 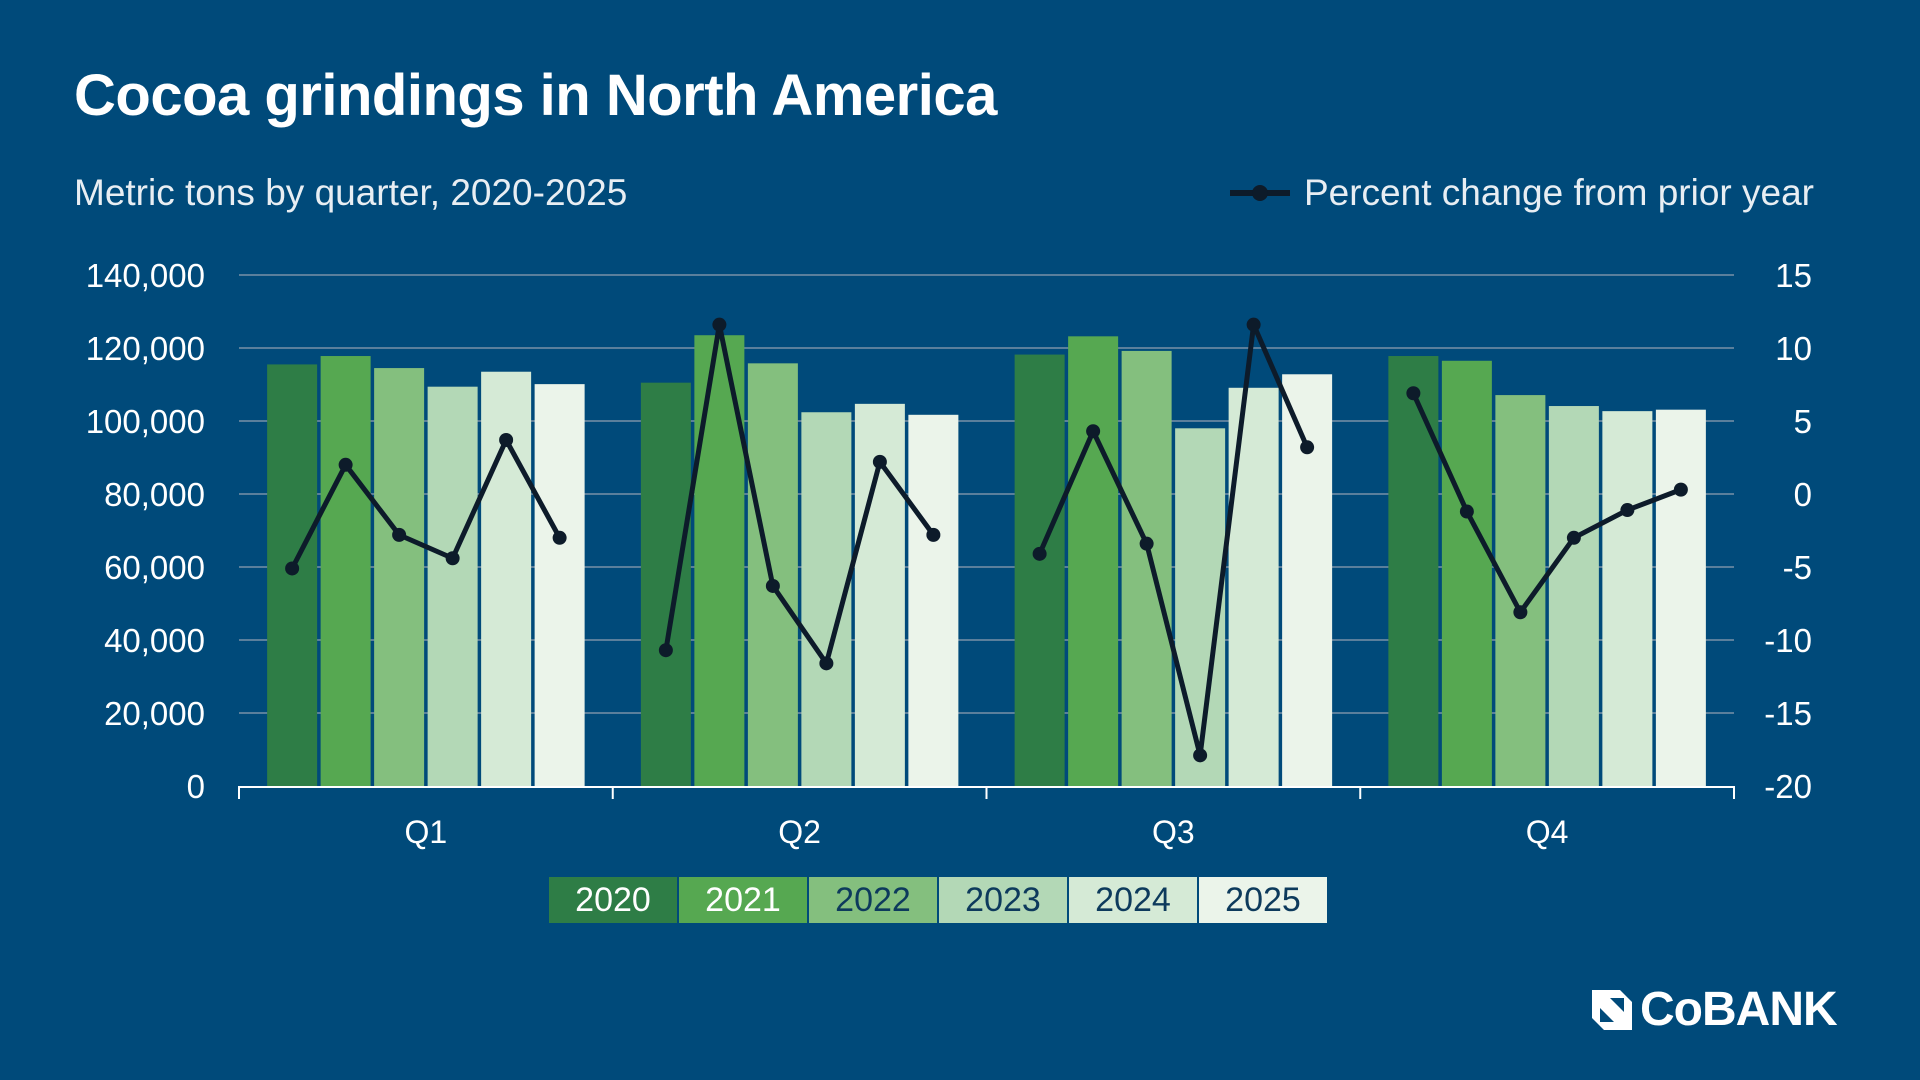 What do you see at coordinates (1259, 193) in the screenshot?
I see `line-legend-marker-icon` at bounding box center [1259, 193].